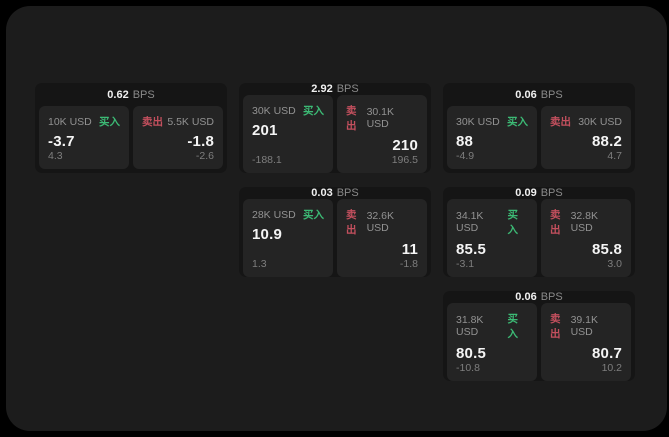 The height and width of the screenshot is (437, 669). What do you see at coordinates (465, 264) in the screenshot?
I see `buy-delta: -3.1` at bounding box center [465, 264].